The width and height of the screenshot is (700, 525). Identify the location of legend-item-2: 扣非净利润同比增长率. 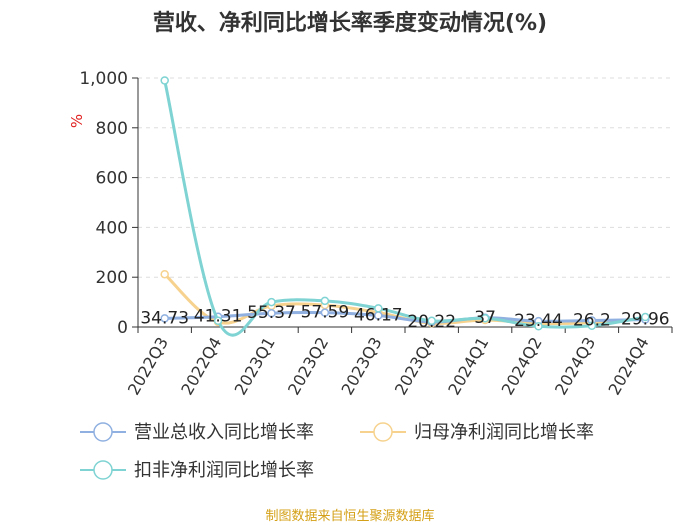
(197, 470).